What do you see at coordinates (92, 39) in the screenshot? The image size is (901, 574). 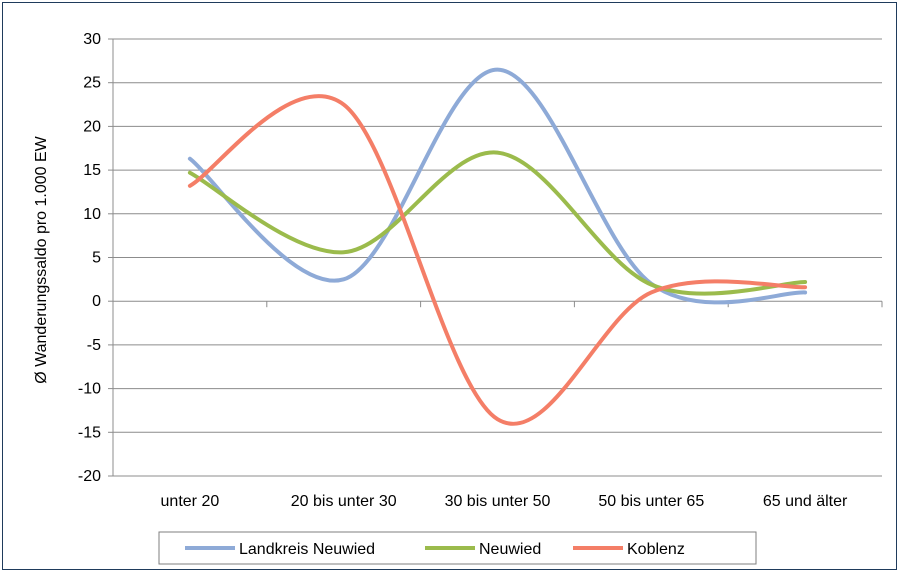 I see `y-tick-label: 30` at bounding box center [92, 39].